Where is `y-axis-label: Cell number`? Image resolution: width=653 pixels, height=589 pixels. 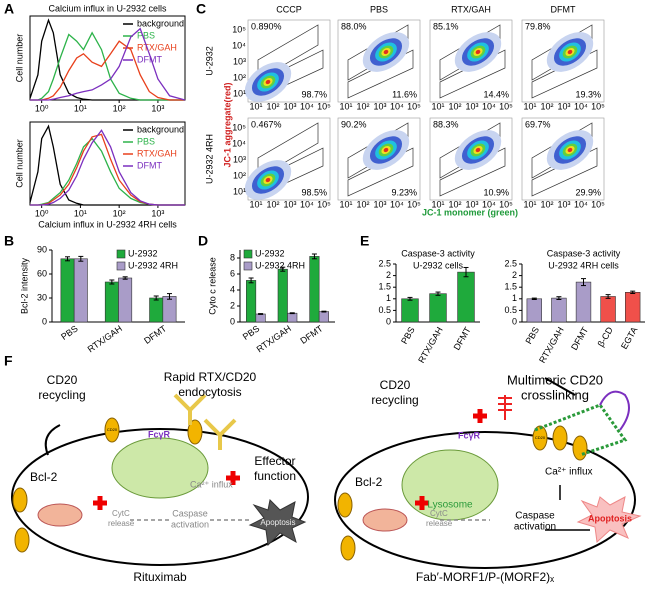
y-axis-label: Cell number is located at coordinates (19, 58).